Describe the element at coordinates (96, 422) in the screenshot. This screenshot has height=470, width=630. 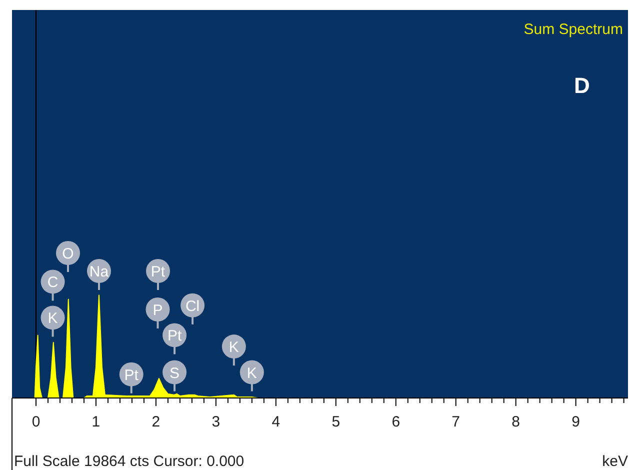
I see `x-tick-label: 1` at that location.